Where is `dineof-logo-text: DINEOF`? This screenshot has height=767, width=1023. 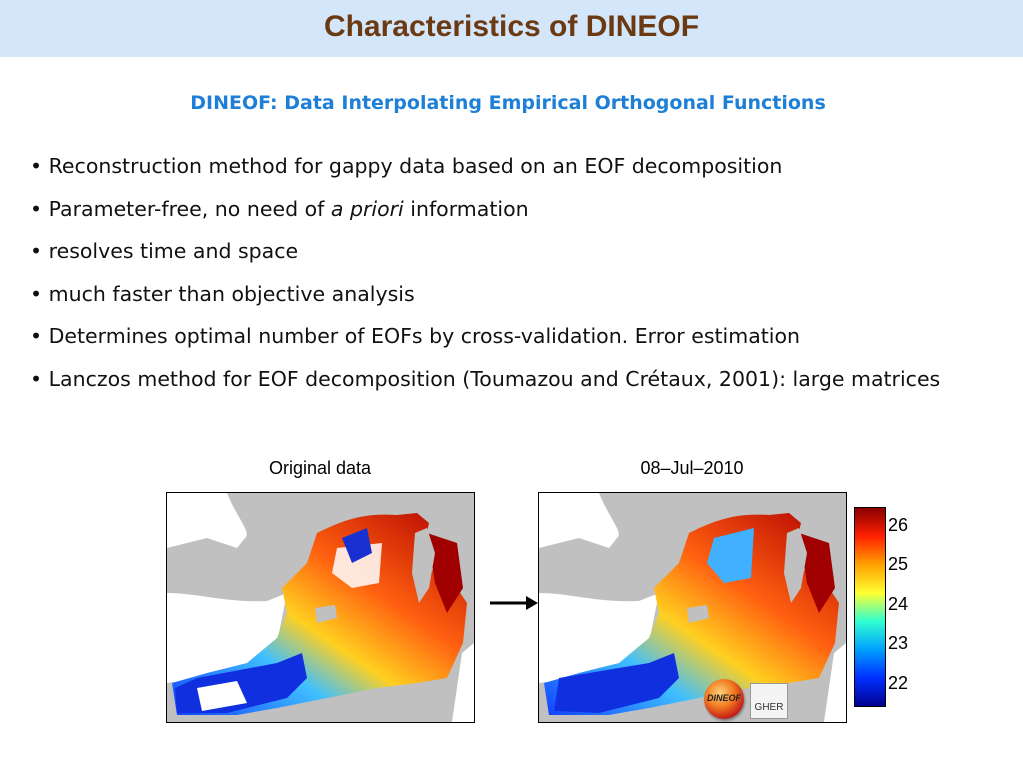 dineof-logo-text: DINEOF is located at coordinates (723, 698).